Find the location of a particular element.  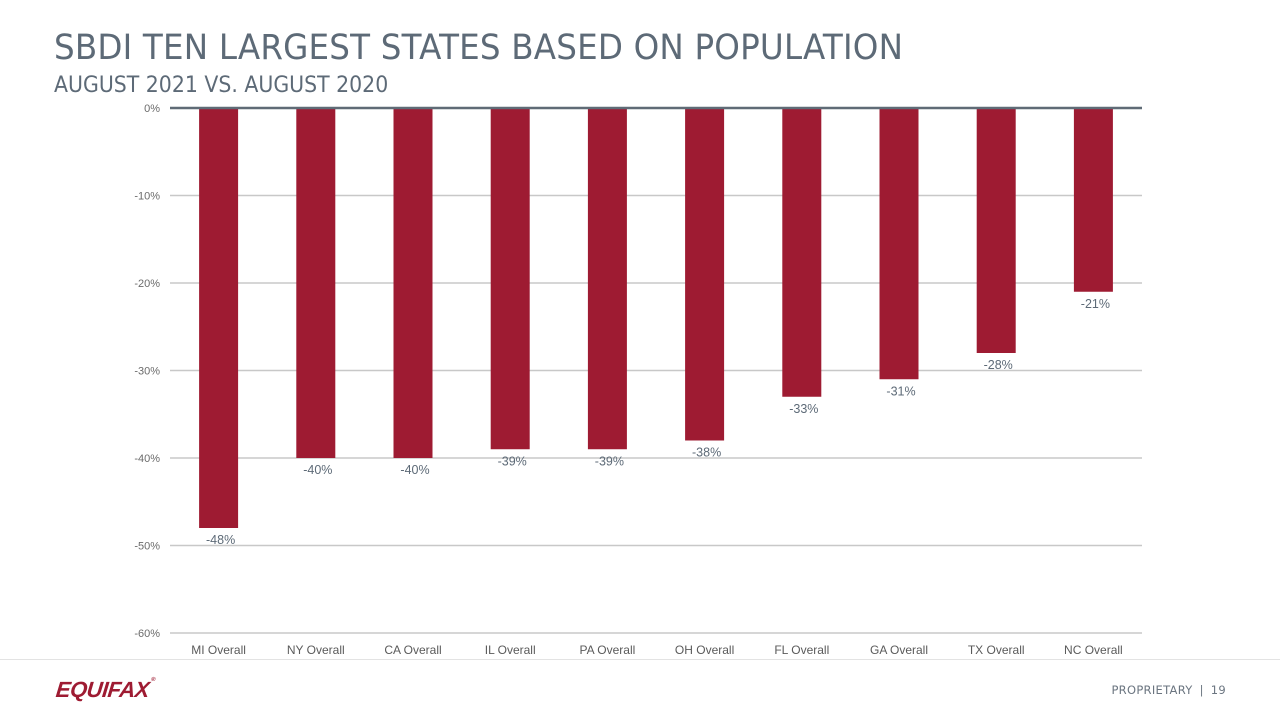

x-tick-label: MI Overall is located at coordinates (218, 650).